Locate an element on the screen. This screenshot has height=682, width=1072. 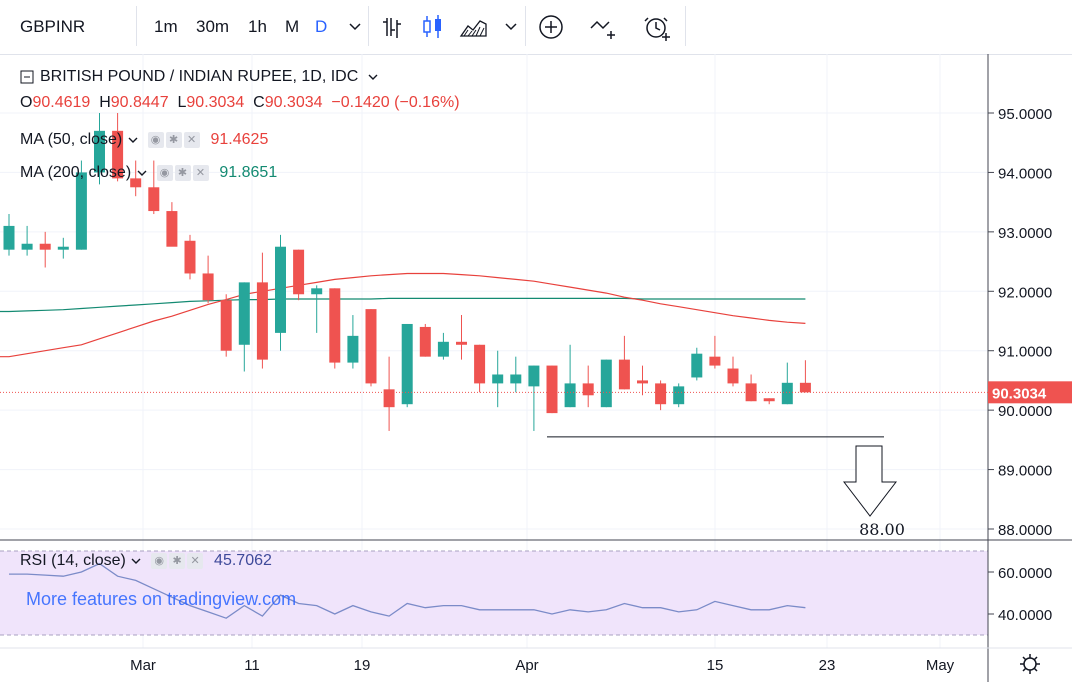
annotation: 88.00 is located at coordinates (726, 487).